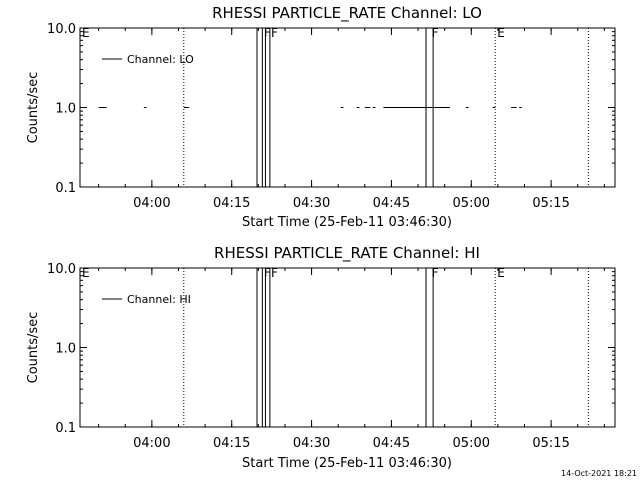  Describe the element at coordinates (160, 59) in the screenshot. I see `legend-label: Channel: LO` at that location.